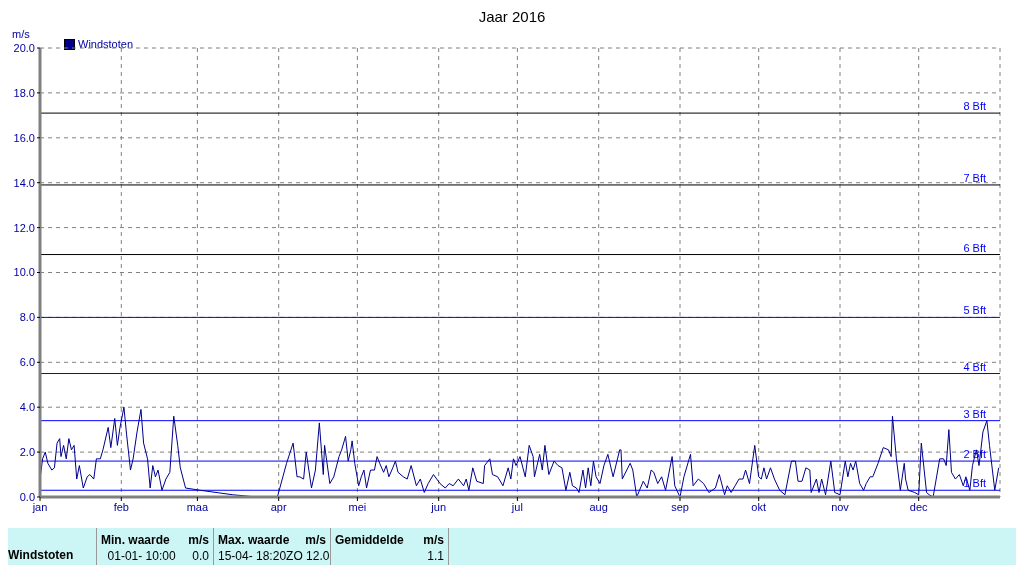  I want to click on x-tick-label: mei, so click(357, 506).